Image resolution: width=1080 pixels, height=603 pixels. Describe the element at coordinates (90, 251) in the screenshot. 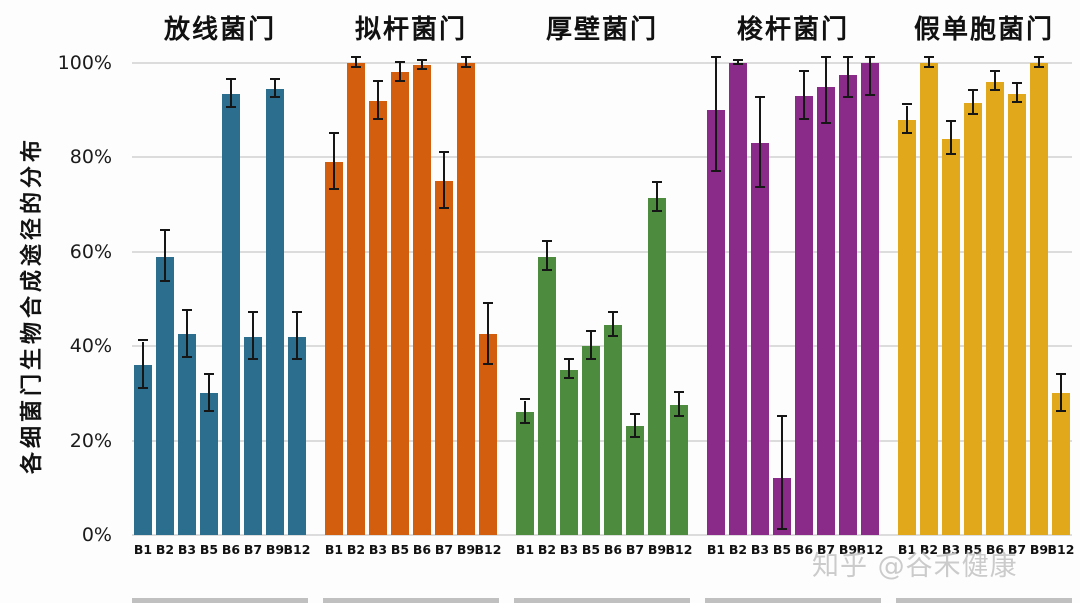

I see `y-tick-label: 60%` at that location.